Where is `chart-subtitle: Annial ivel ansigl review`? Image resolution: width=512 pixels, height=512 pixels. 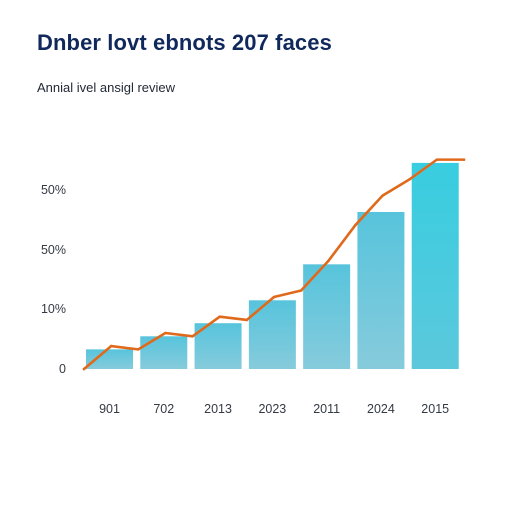
chart-subtitle: Annial ivel ansigl review is located at coordinates (106, 87).